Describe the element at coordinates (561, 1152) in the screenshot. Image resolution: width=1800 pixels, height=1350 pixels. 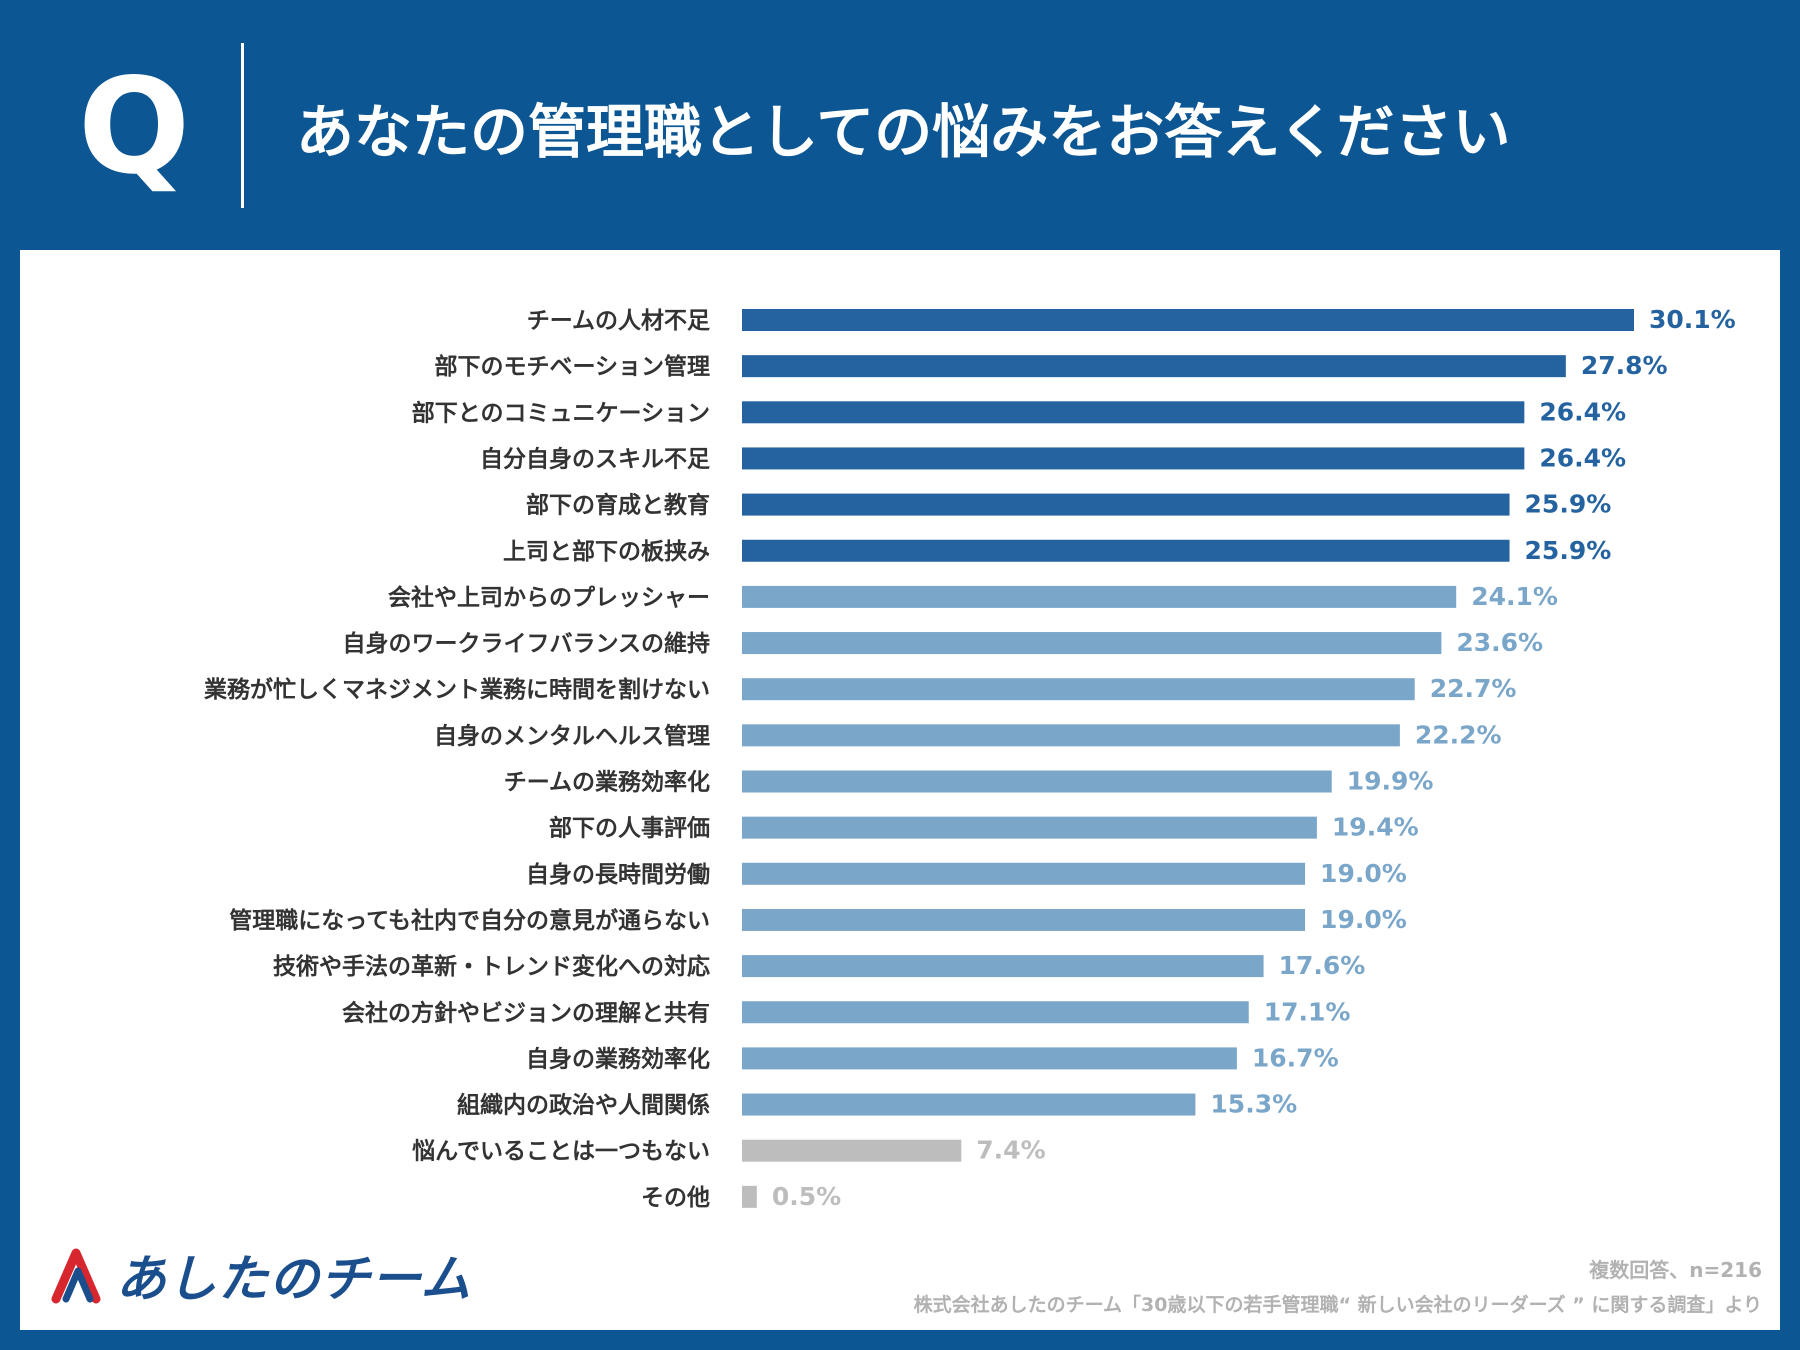
I see `category-label: 悩んでいることは一つもない` at that location.